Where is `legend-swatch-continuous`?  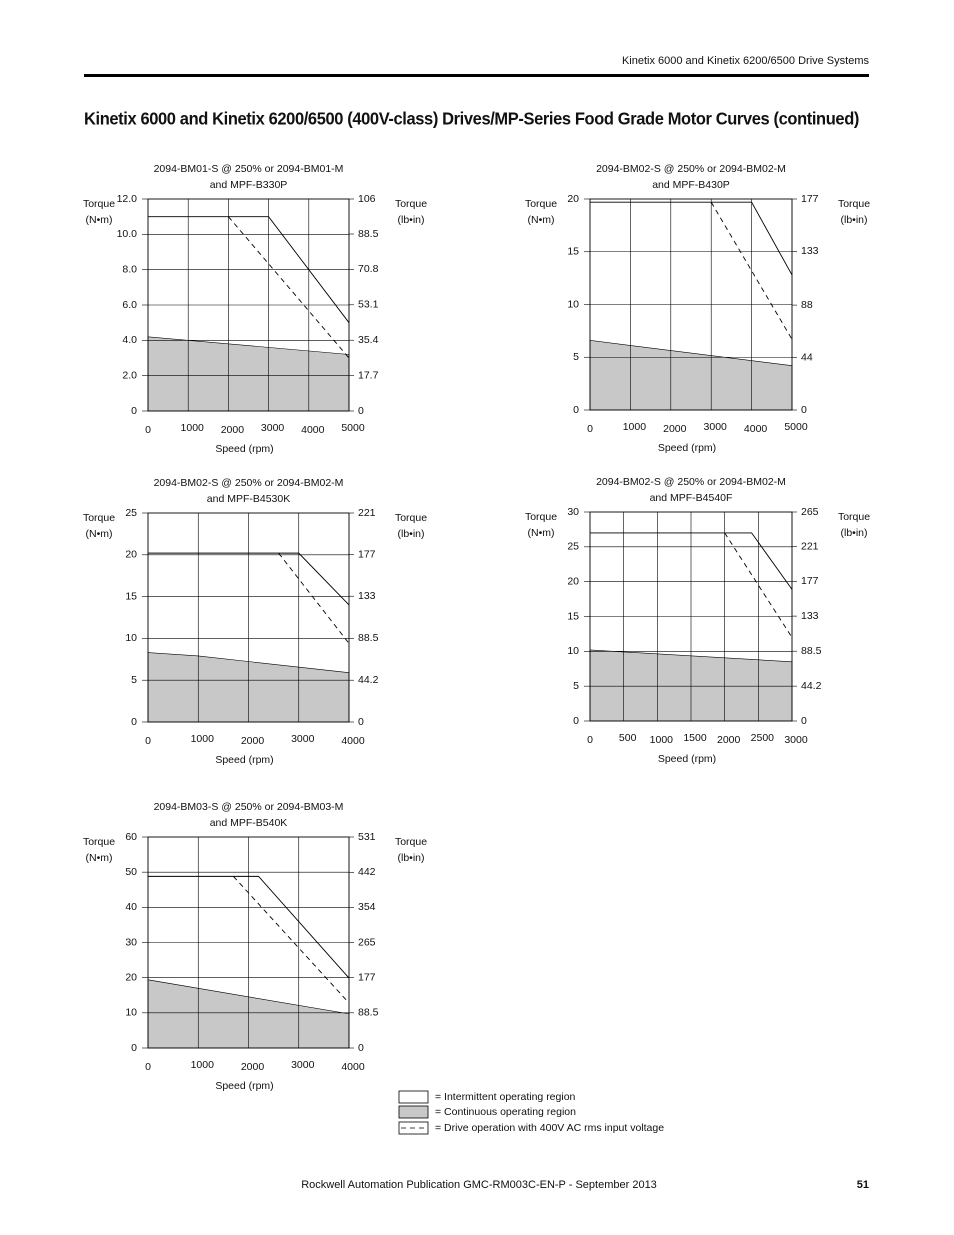
legend-swatch-continuous is located at coordinates (413, 1112).